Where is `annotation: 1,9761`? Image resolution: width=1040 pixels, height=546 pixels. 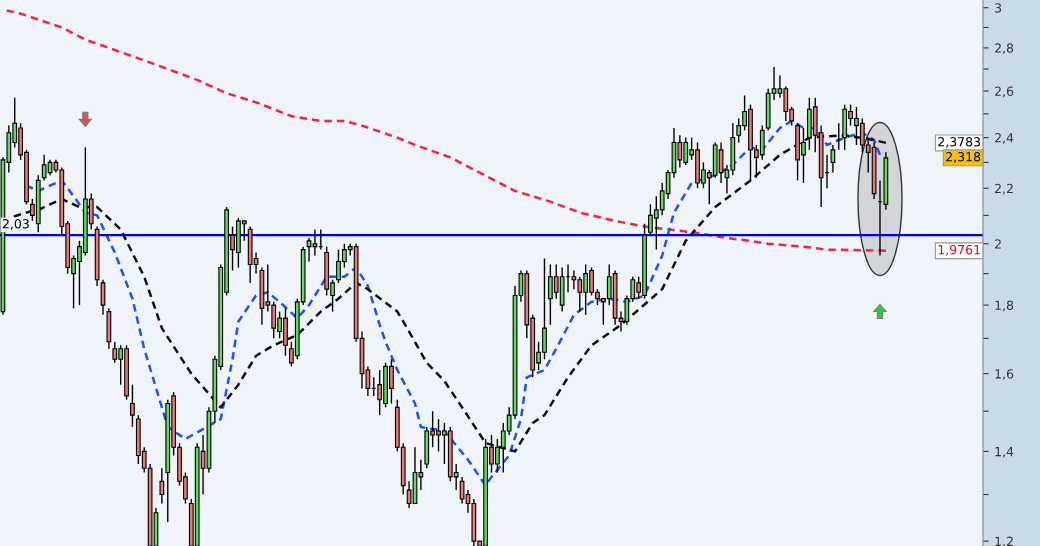
annotation: 1,9761 is located at coordinates (959, 250).